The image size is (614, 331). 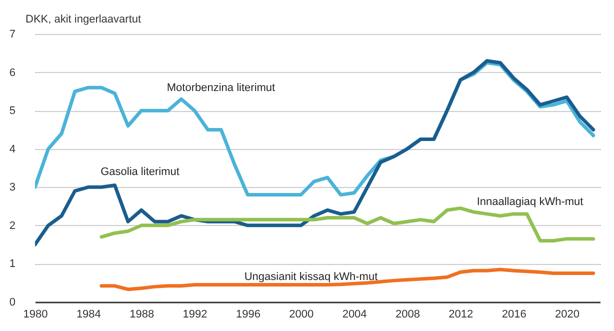 What do you see at coordinates (12, 72) in the screenshot?
I see `y-tick-label: 6` at bounding box center [12, 72].